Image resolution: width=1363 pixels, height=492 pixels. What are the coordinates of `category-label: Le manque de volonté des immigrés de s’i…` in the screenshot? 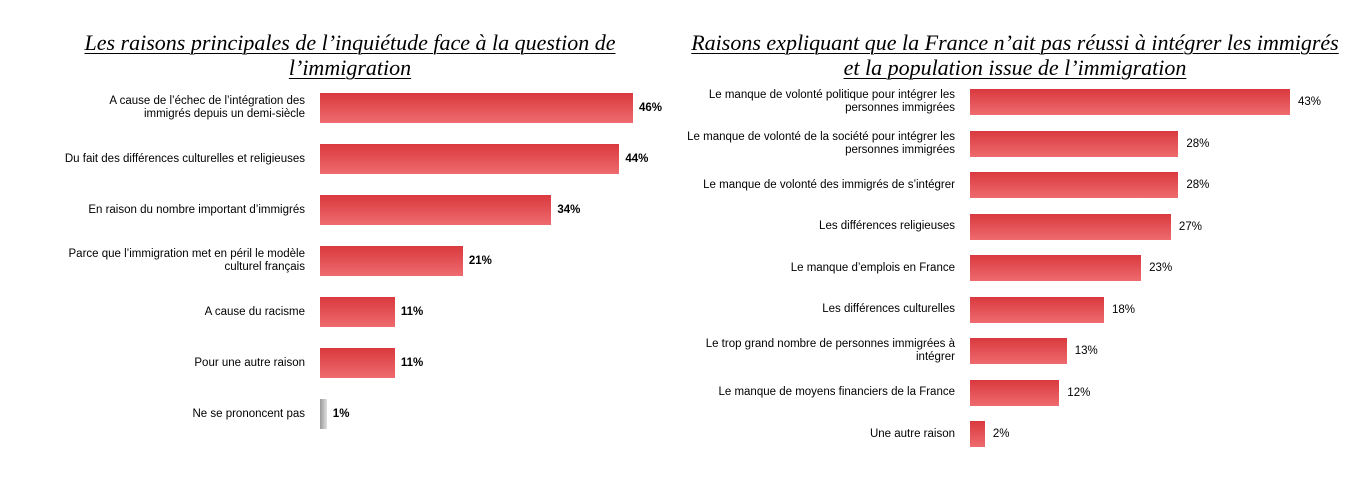 It's located at (829, 184).